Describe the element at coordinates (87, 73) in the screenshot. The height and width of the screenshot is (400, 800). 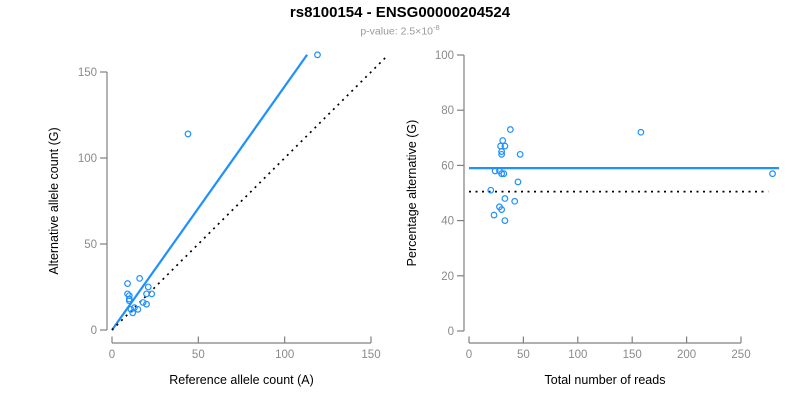
I see `y-tick-label: 150` at that location.